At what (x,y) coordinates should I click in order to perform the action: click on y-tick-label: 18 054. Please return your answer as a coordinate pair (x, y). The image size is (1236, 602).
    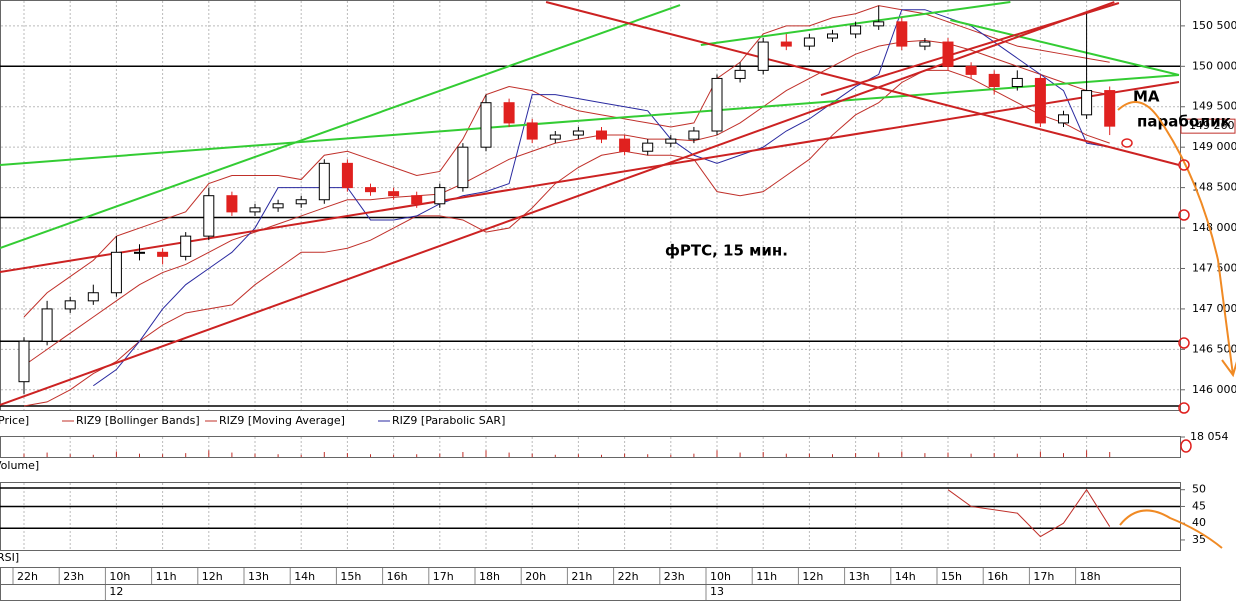
    Looking at the image, I should click on (1209, 436).